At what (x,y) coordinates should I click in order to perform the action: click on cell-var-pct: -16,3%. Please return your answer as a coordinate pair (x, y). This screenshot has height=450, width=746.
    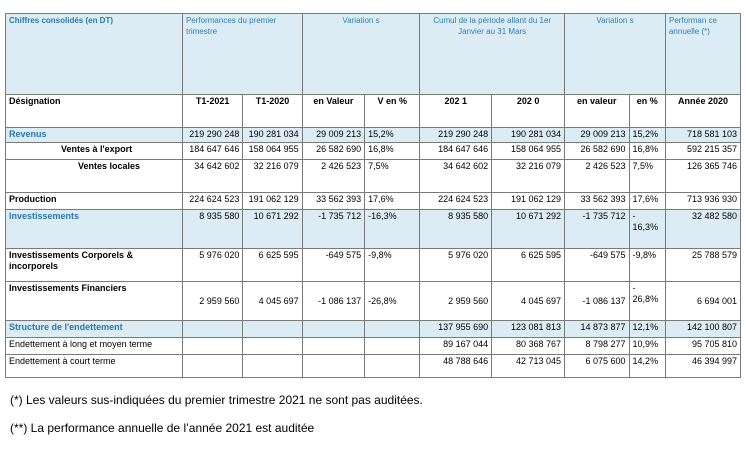
    Looking at the image, I should click on (392, 229).